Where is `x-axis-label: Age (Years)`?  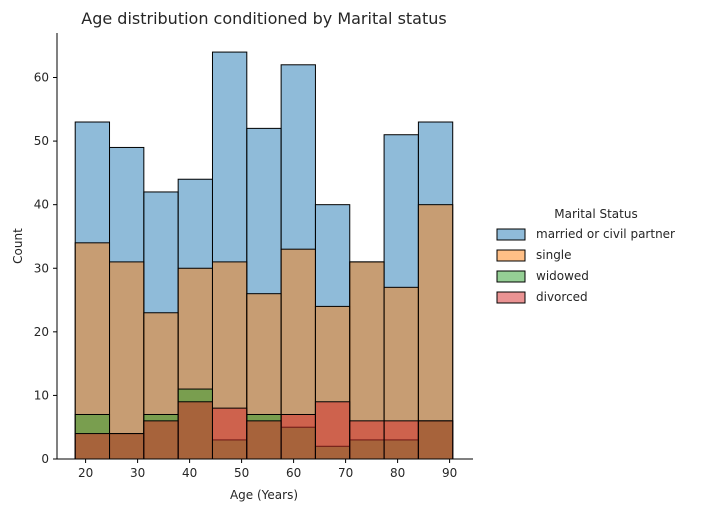
x-axis-label: Age (Years) is located at coordinates (264, 495).